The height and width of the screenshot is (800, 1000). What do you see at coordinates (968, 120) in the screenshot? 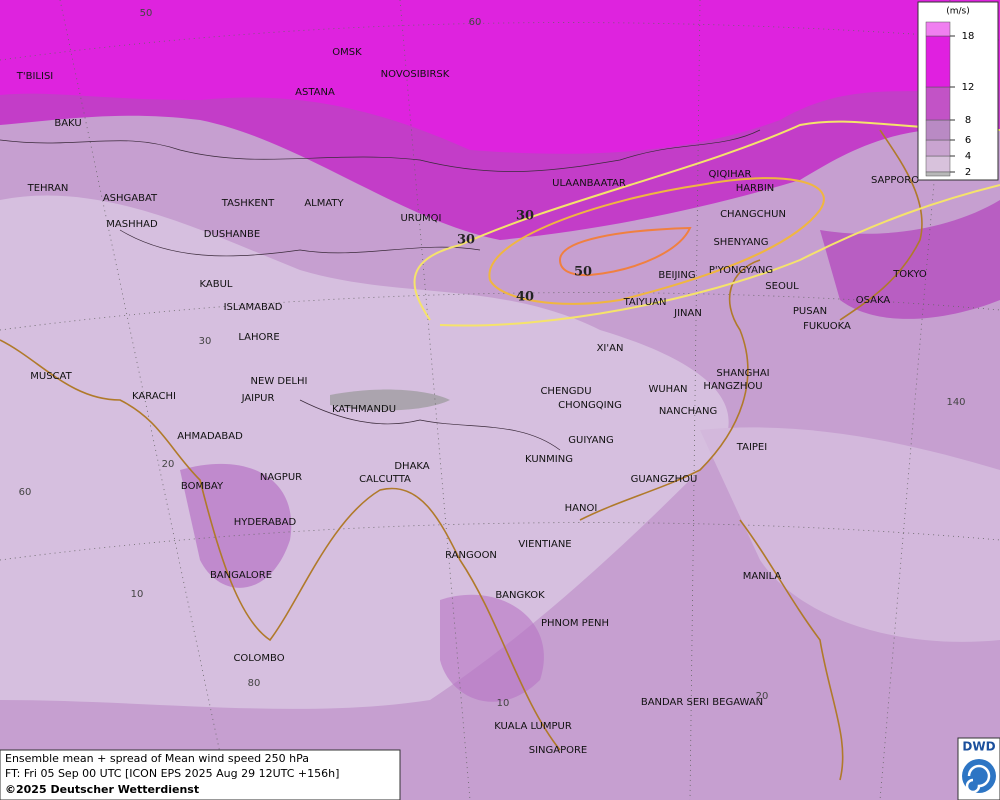
I see `legend-tick-label: 8` at bounding box center [968, 120].